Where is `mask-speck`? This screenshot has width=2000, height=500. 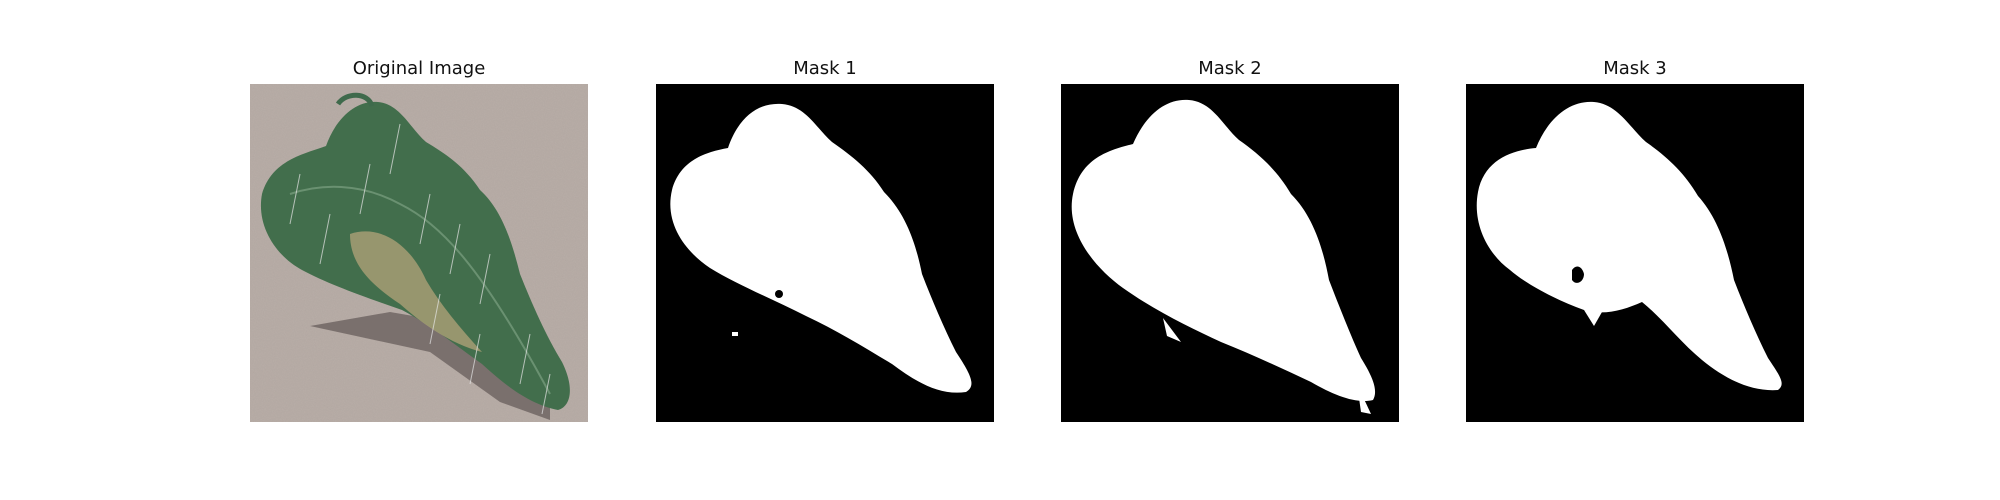 mask-speck is located at coordinates (735, 334).